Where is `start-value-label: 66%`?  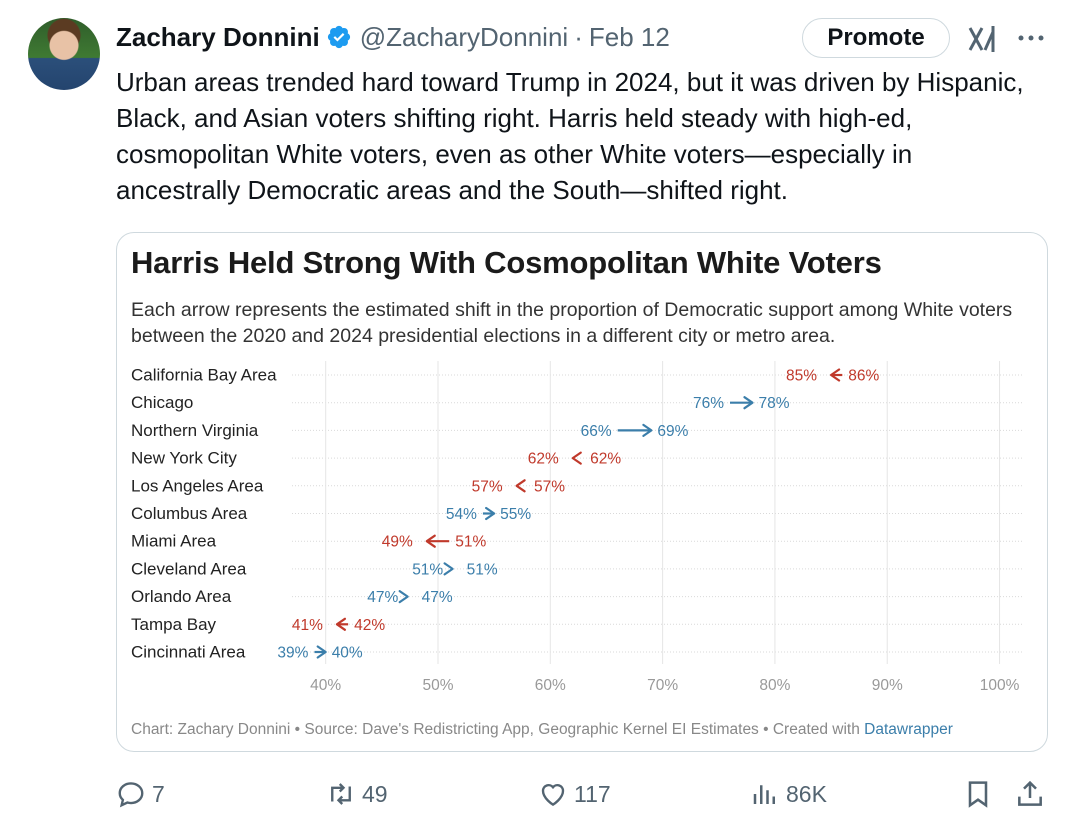 start-value-label: 66% is located at coordinates (596, 431).